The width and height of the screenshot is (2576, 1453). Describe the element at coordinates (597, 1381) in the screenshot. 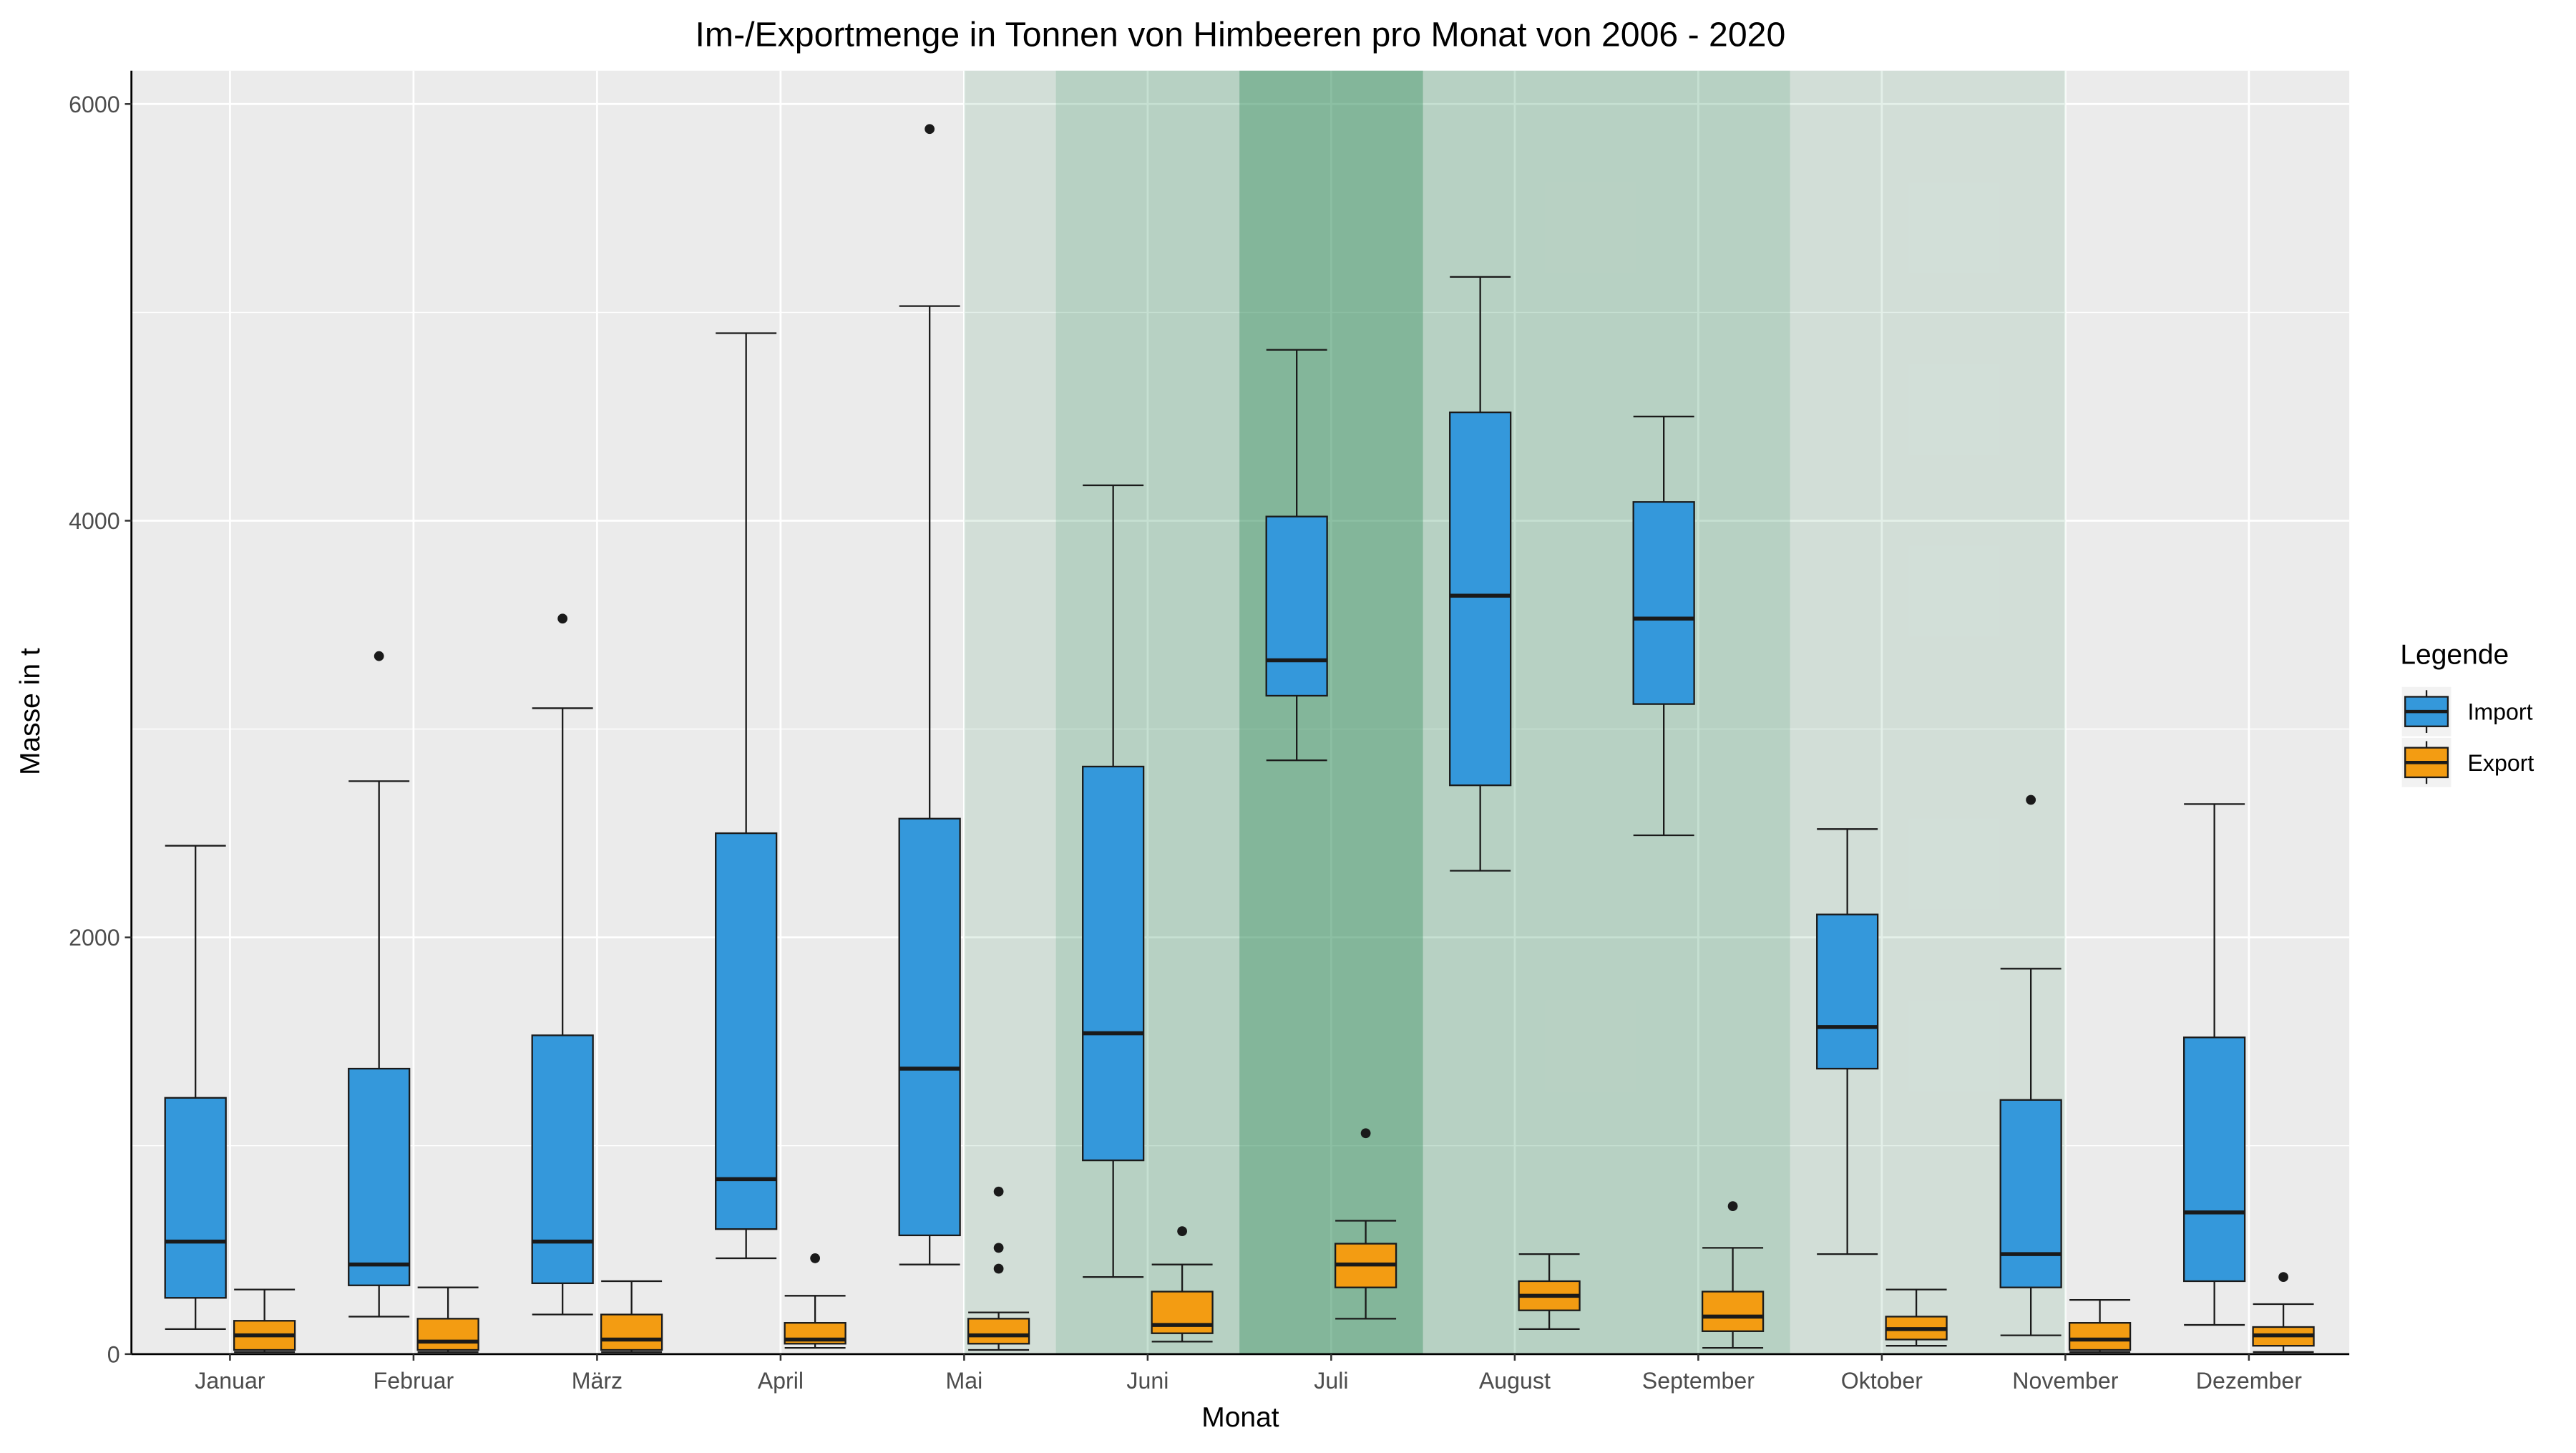

I see `x-tick-label: März` at that location.